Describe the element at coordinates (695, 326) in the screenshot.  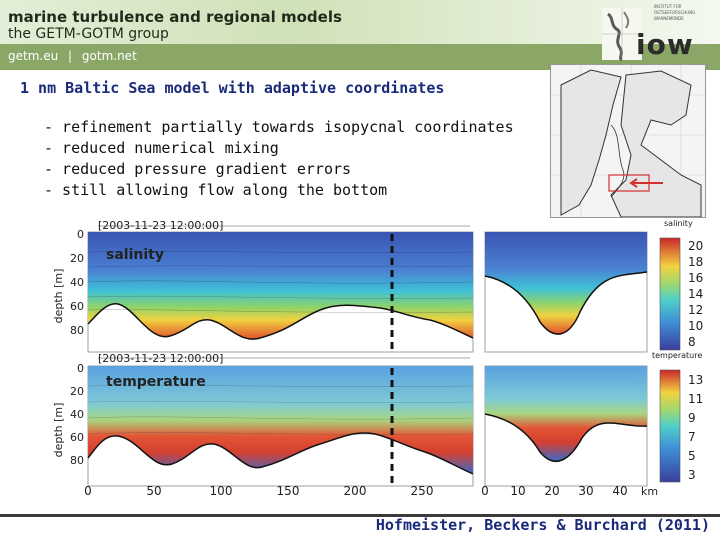
I see `cbar-tick: 10` at that location.